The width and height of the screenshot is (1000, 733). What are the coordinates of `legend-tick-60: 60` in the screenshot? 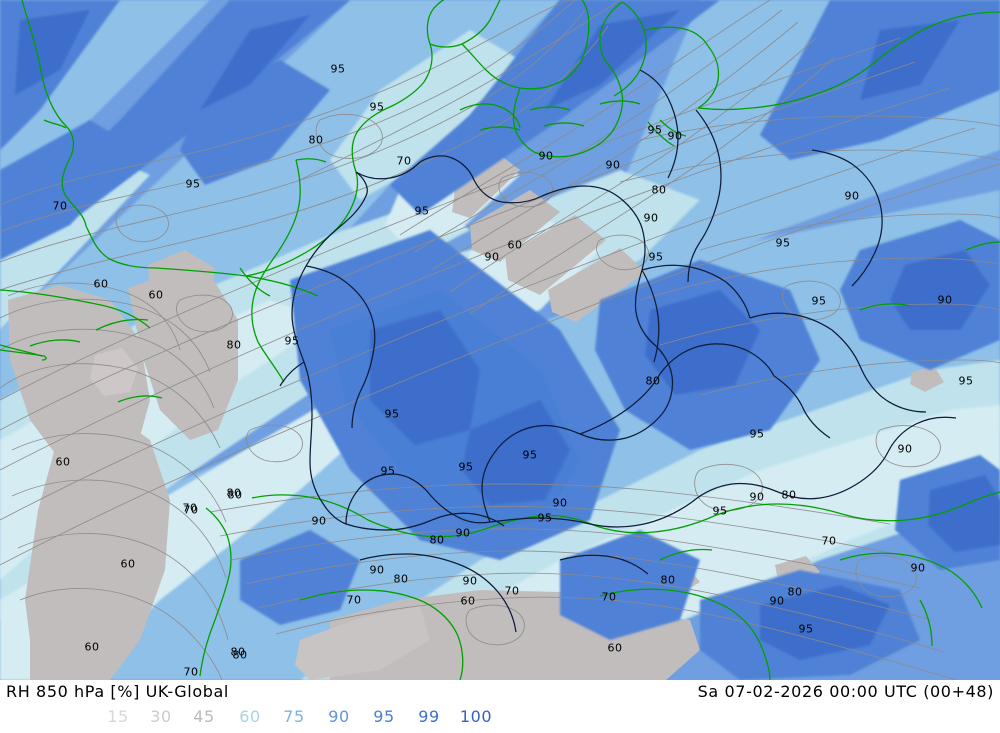 It's located at (250, 716).